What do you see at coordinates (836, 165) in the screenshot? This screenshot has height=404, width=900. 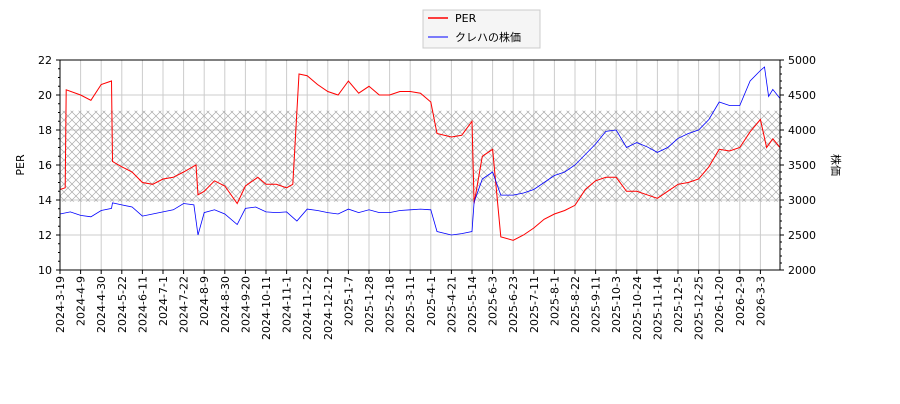 I see `y-axis-right-label: 株価` at bounding box center [836, 165].